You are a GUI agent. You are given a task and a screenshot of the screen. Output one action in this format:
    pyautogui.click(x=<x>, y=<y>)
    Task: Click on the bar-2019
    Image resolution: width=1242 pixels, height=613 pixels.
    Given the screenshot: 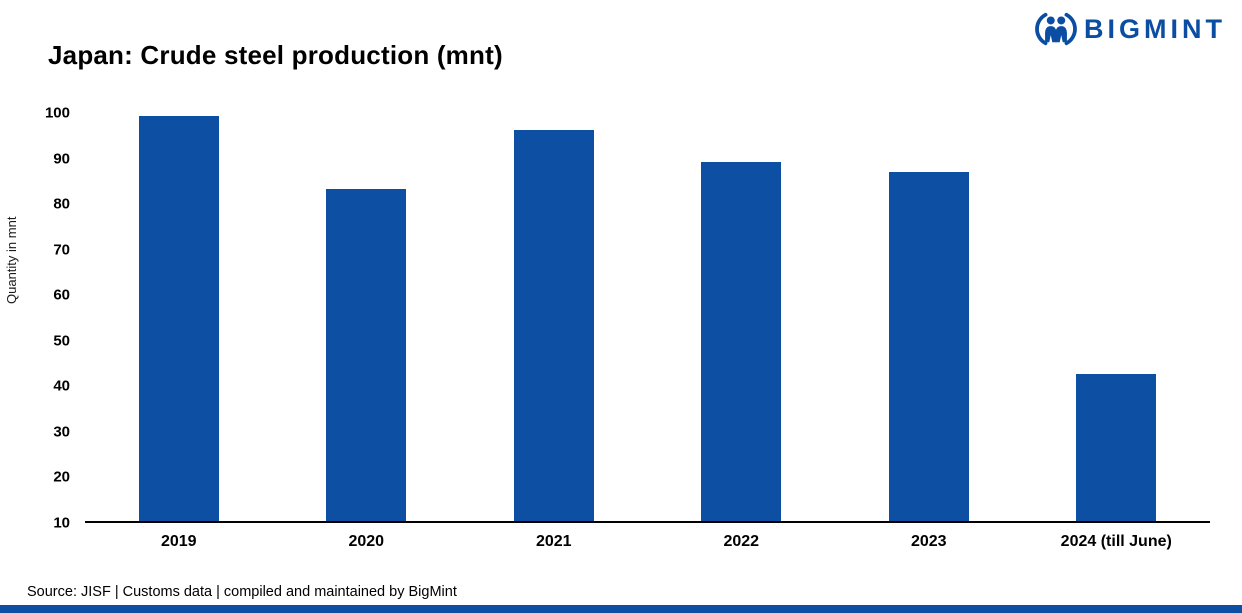 What is the action you would take?
    pyautogui.click(x=178, y=318)
    